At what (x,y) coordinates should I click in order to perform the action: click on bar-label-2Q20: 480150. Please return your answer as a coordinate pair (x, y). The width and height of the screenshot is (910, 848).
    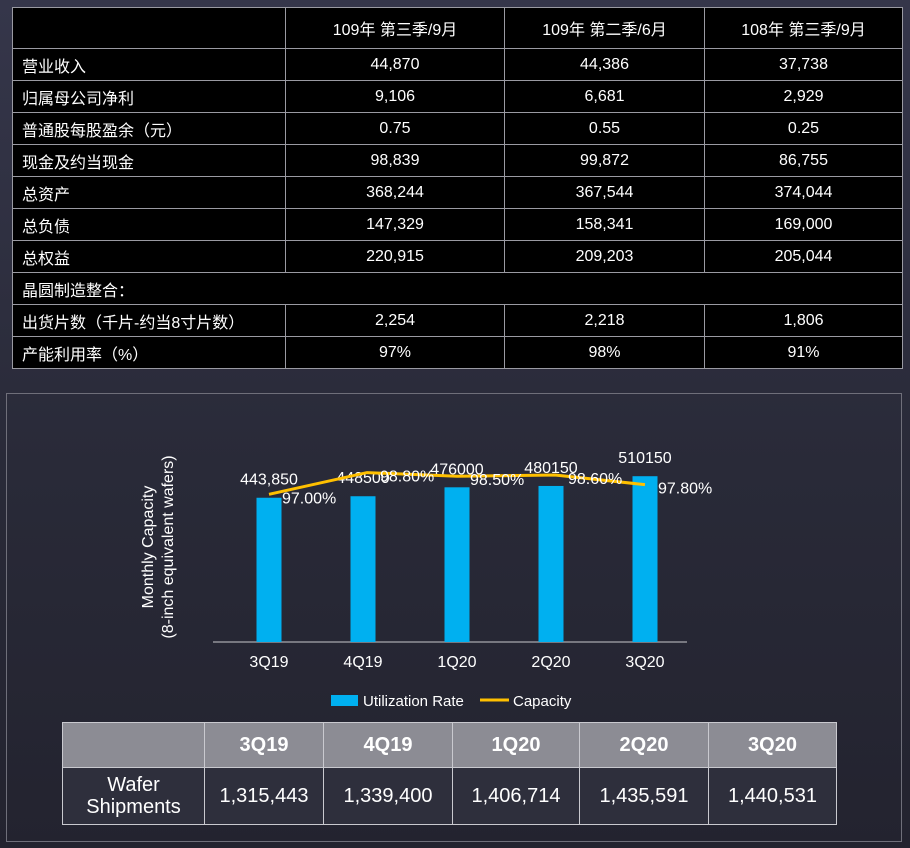
    Looking at the image, I should click on (550, 468).